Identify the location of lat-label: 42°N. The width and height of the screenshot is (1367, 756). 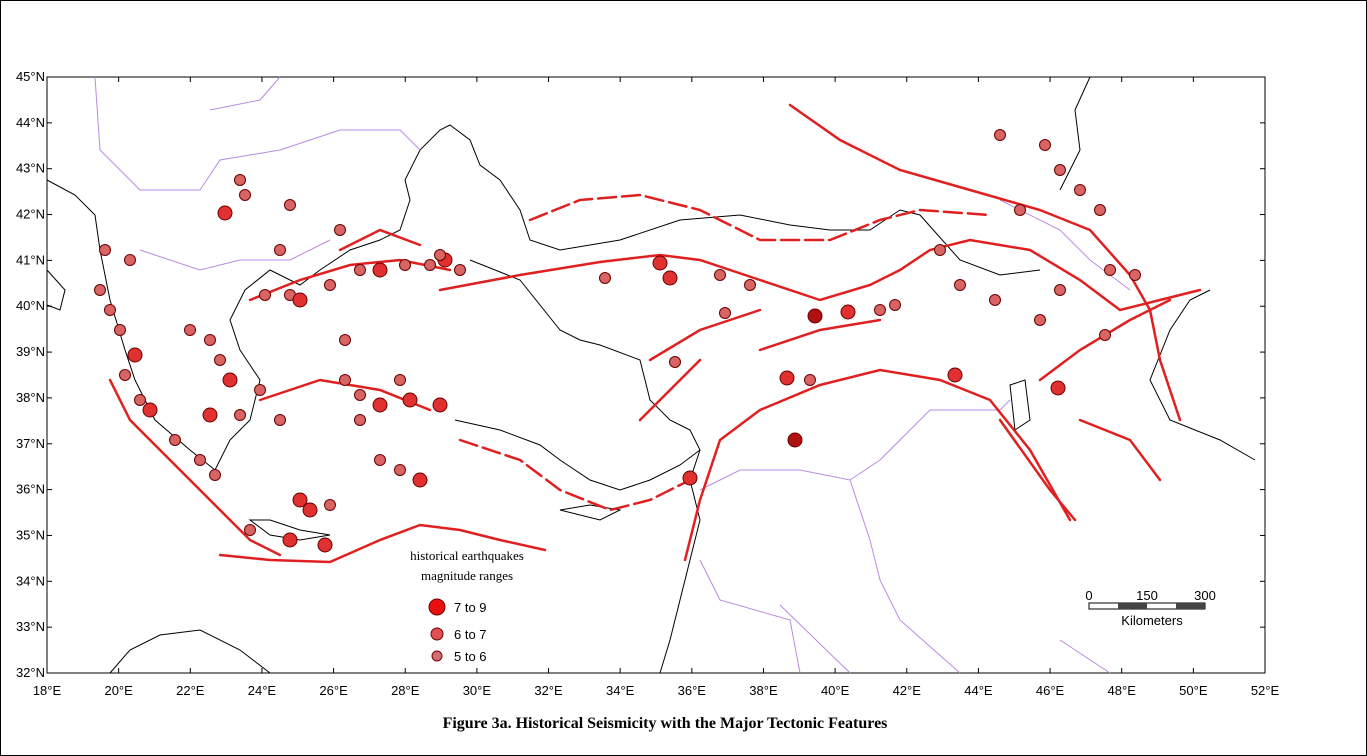
(30, 214).